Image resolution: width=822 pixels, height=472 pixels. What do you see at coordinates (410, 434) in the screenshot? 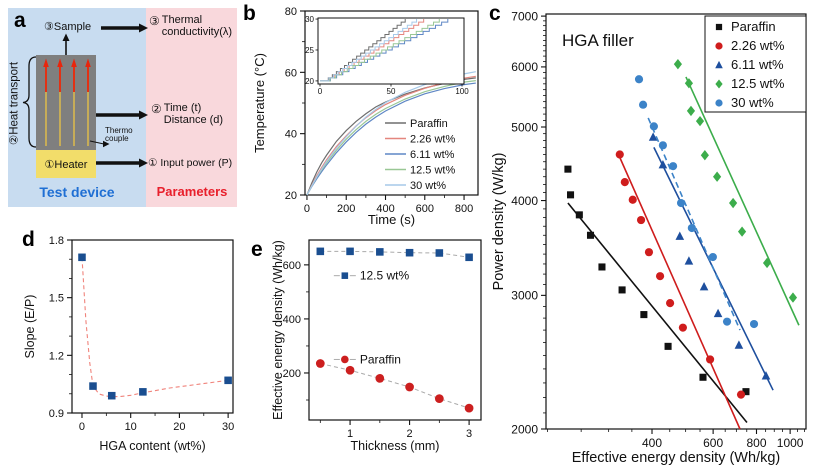
I see `svg-text: 2` at bounding box center [410, 434].